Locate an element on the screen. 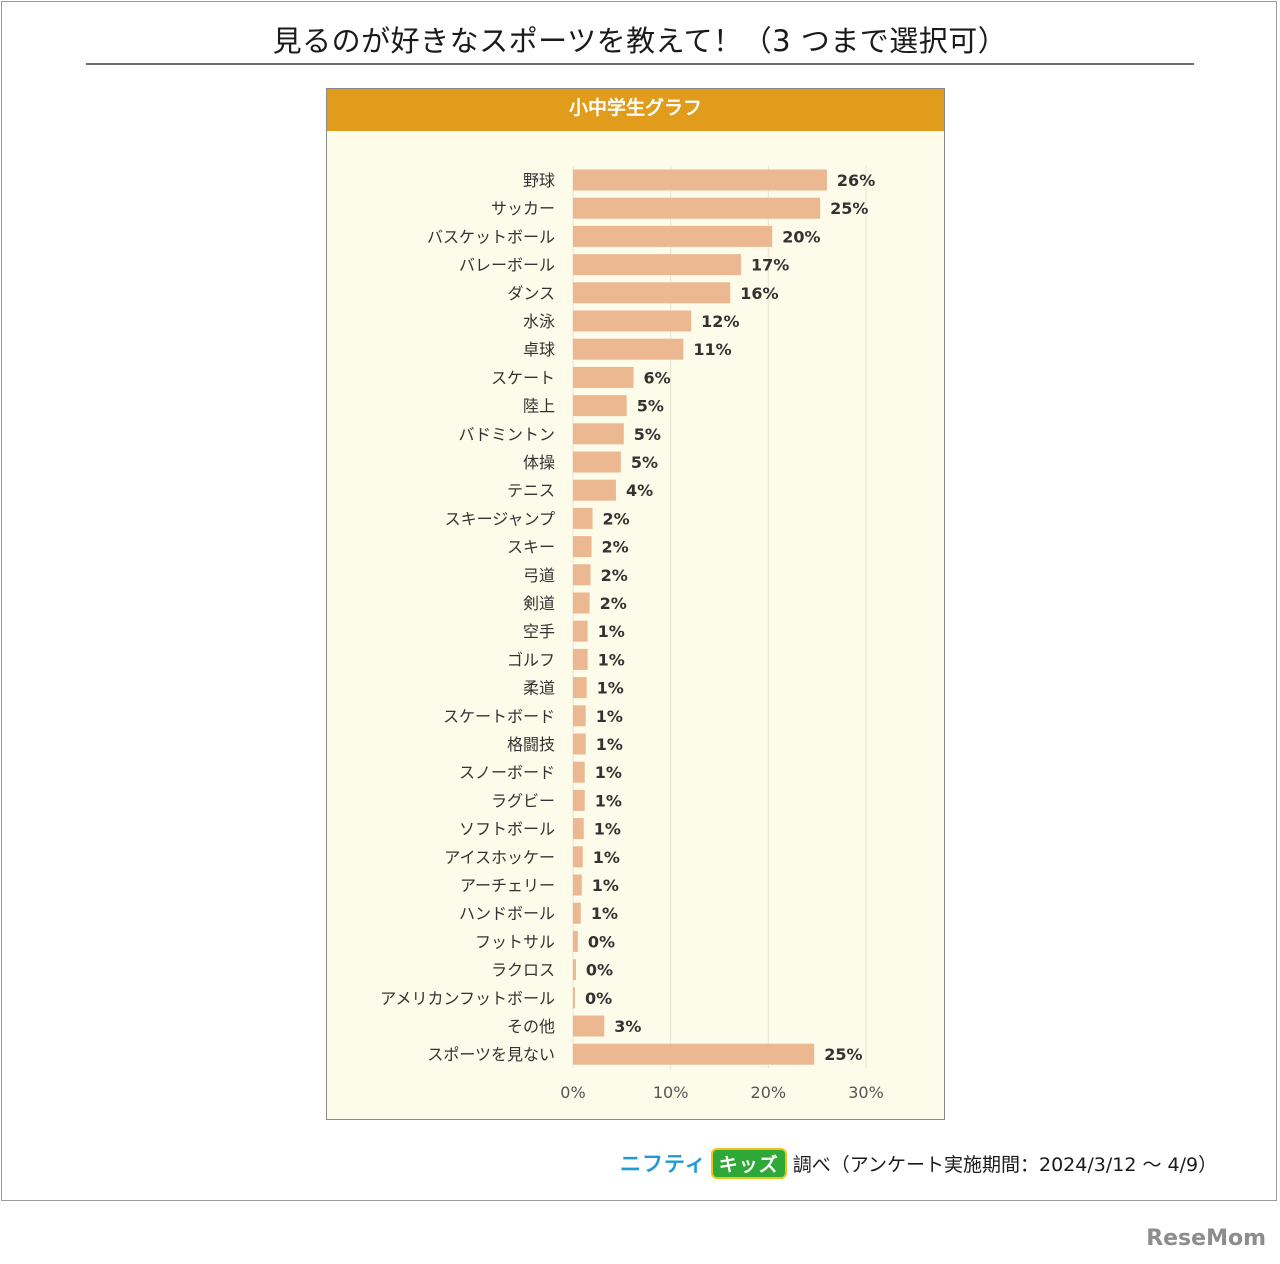 The height and width of the screenshot is (1264, 1280). category-label: アメリカンフットボール is located at coordinates (467, 998).